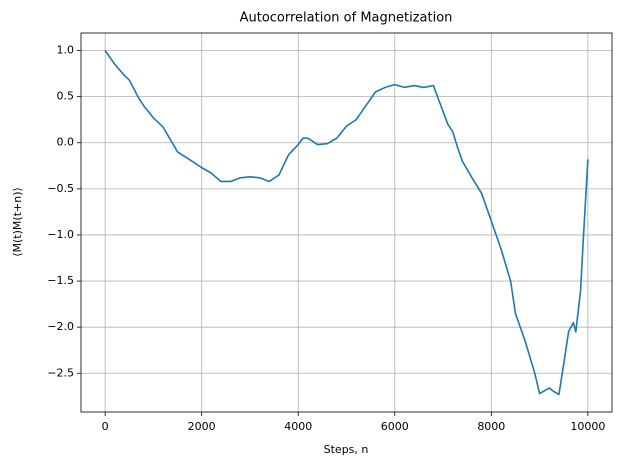  Describe the element at coordinates (346, 449) in the screenshot. I see `x-axis-label: Steps, n` at that location.